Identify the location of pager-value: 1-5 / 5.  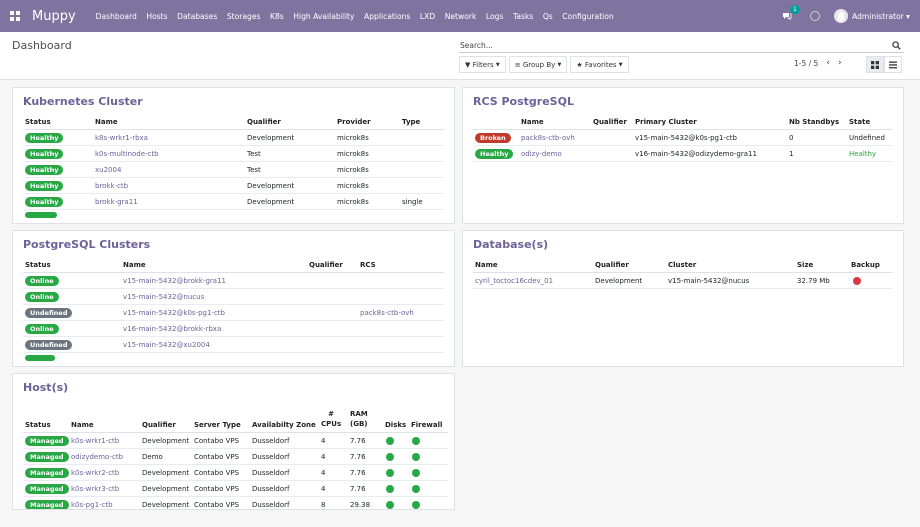
(806, 63).